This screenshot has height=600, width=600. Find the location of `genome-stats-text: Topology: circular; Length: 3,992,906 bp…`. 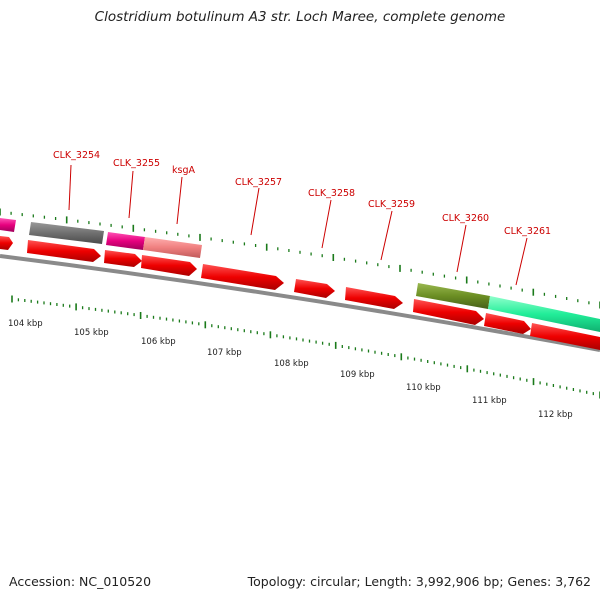

genome-stats-text: Topology: circular; Length: 3,992,906 bp… is located at coordinates (419, 581).